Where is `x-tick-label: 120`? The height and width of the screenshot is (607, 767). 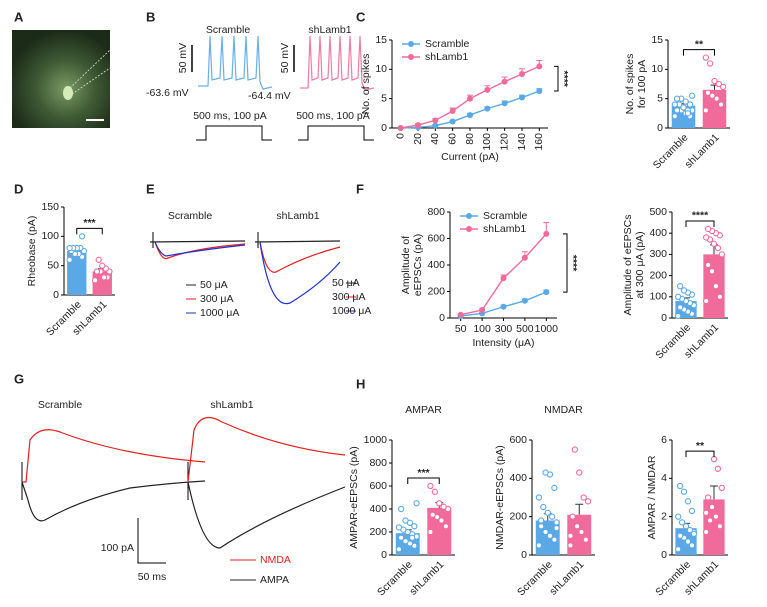 x-tick-label: 120 is located at coordinates (504, 142).